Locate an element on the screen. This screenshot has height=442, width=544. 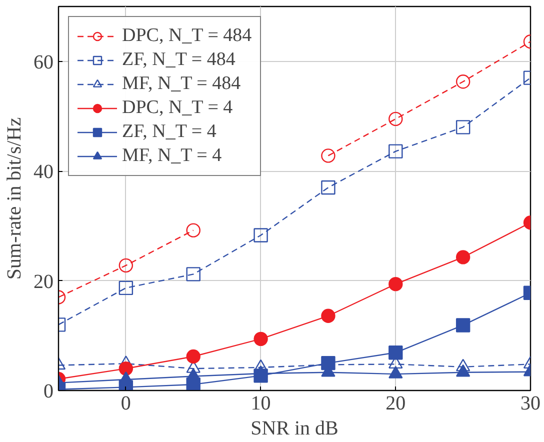
x-tick-label: 0 is located at coordinates (125, 403).